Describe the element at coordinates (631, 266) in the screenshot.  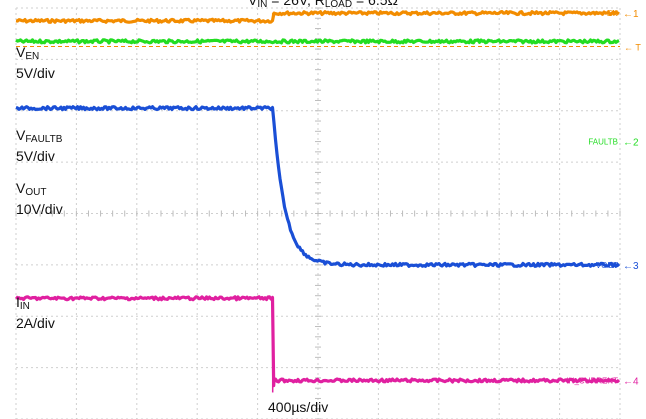
I see `ground-marker-vout: ←3` at that location.